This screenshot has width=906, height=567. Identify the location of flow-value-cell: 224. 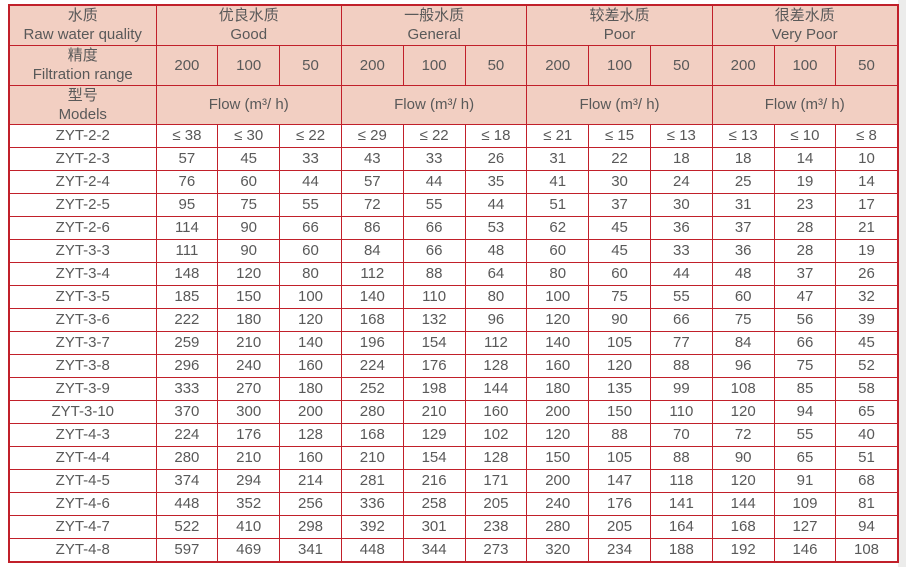
(187, 434).